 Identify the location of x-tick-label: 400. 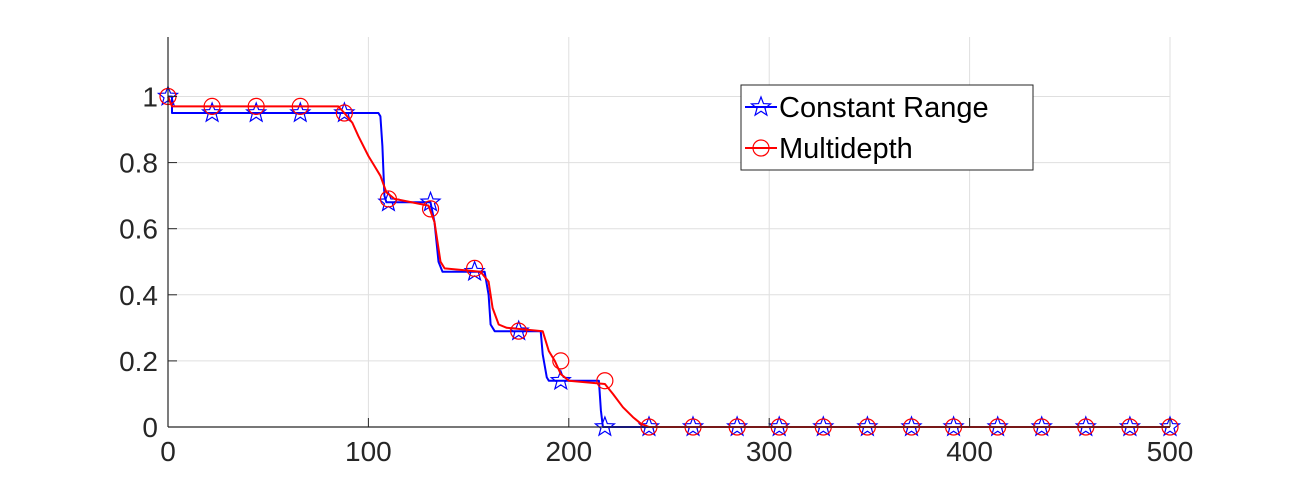
(969, 451).